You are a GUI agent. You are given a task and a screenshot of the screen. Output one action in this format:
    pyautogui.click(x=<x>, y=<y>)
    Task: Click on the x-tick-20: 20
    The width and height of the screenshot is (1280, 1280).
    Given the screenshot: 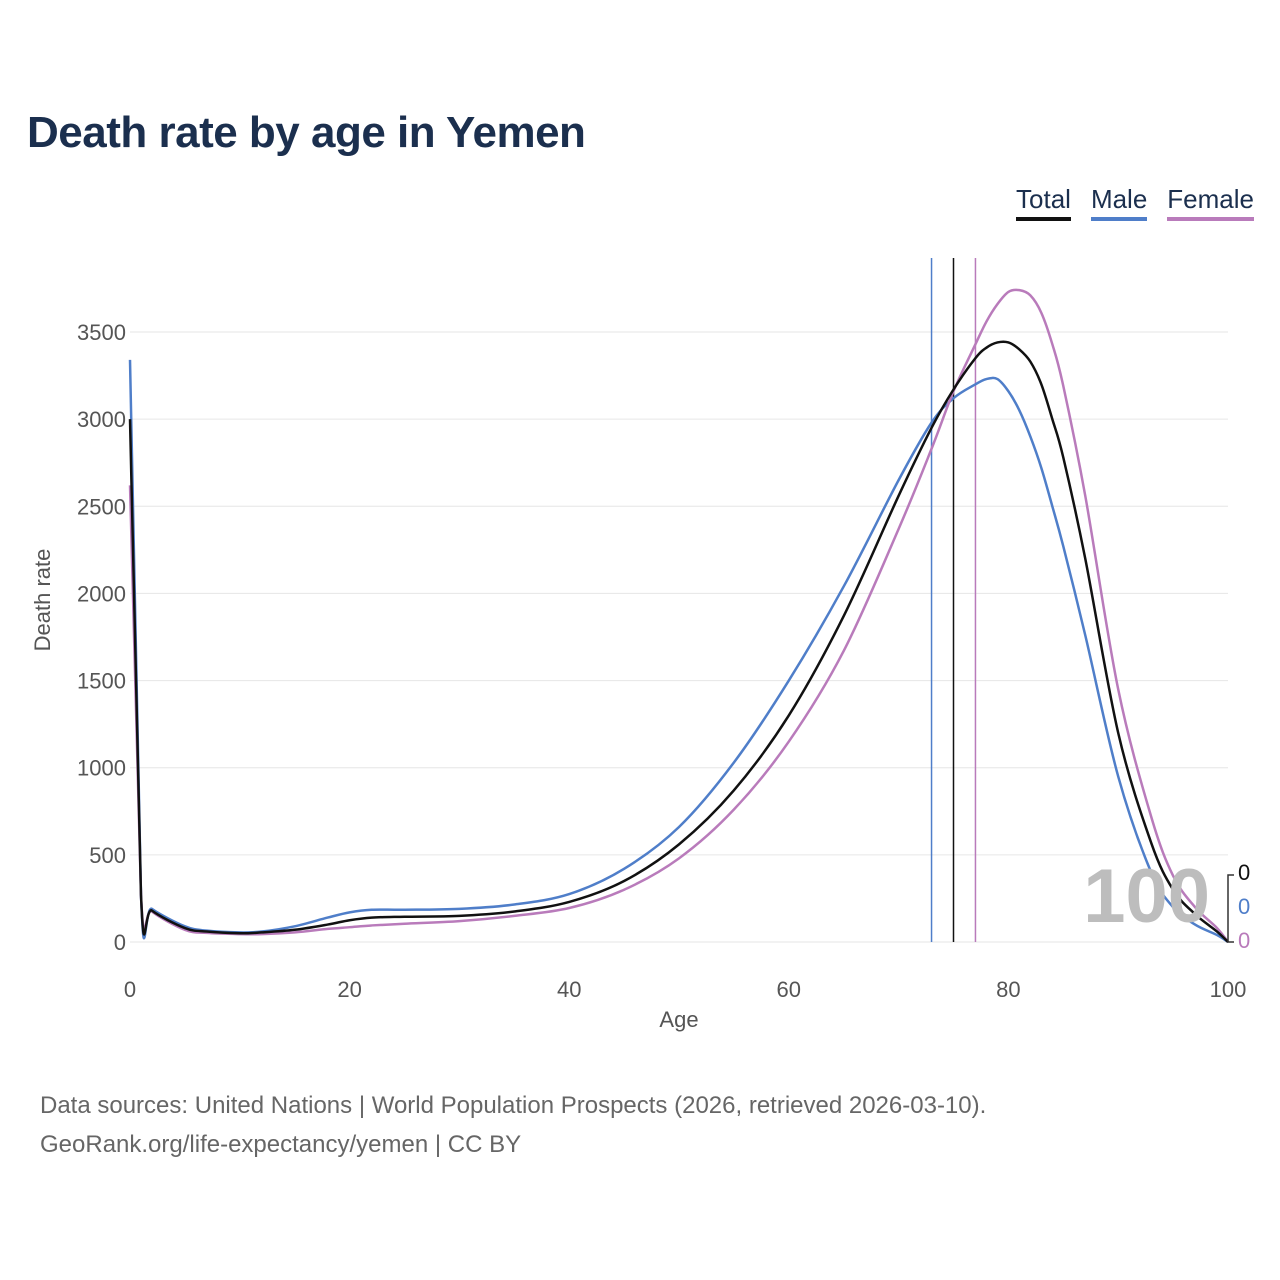 What is the action you would take?
    pyautogui.click(x=349, y=989)
    